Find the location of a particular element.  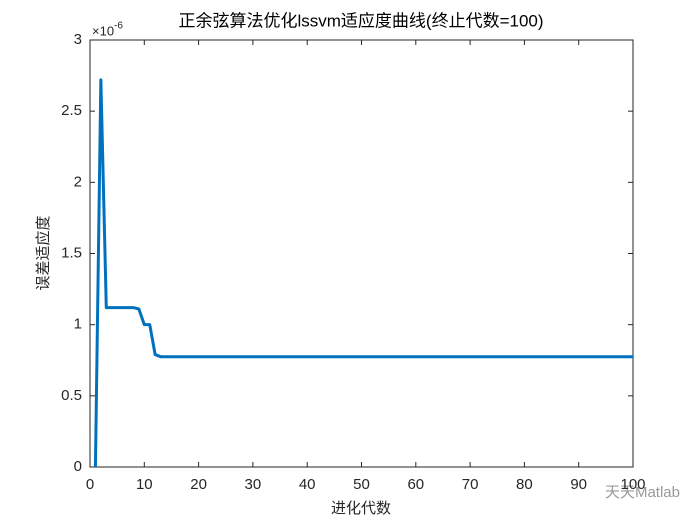

x-tick-label: 30 is located at coordinates (253, 484).